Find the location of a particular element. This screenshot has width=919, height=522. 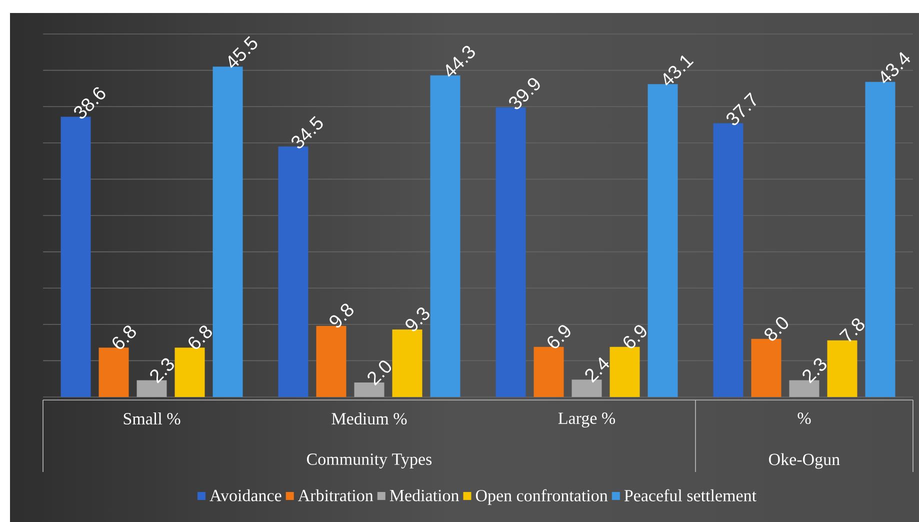

data-label: 45.5 is located at coordinates (243, 52).